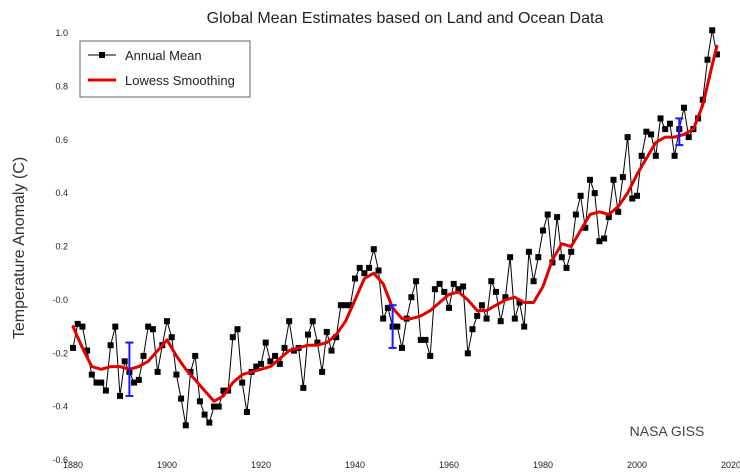 This screenshot has height=473, width=740. What do you see at coordinates (102, 55) in the screenshot?
I see `legend-annual-marker` at bounding box center [102, 55].